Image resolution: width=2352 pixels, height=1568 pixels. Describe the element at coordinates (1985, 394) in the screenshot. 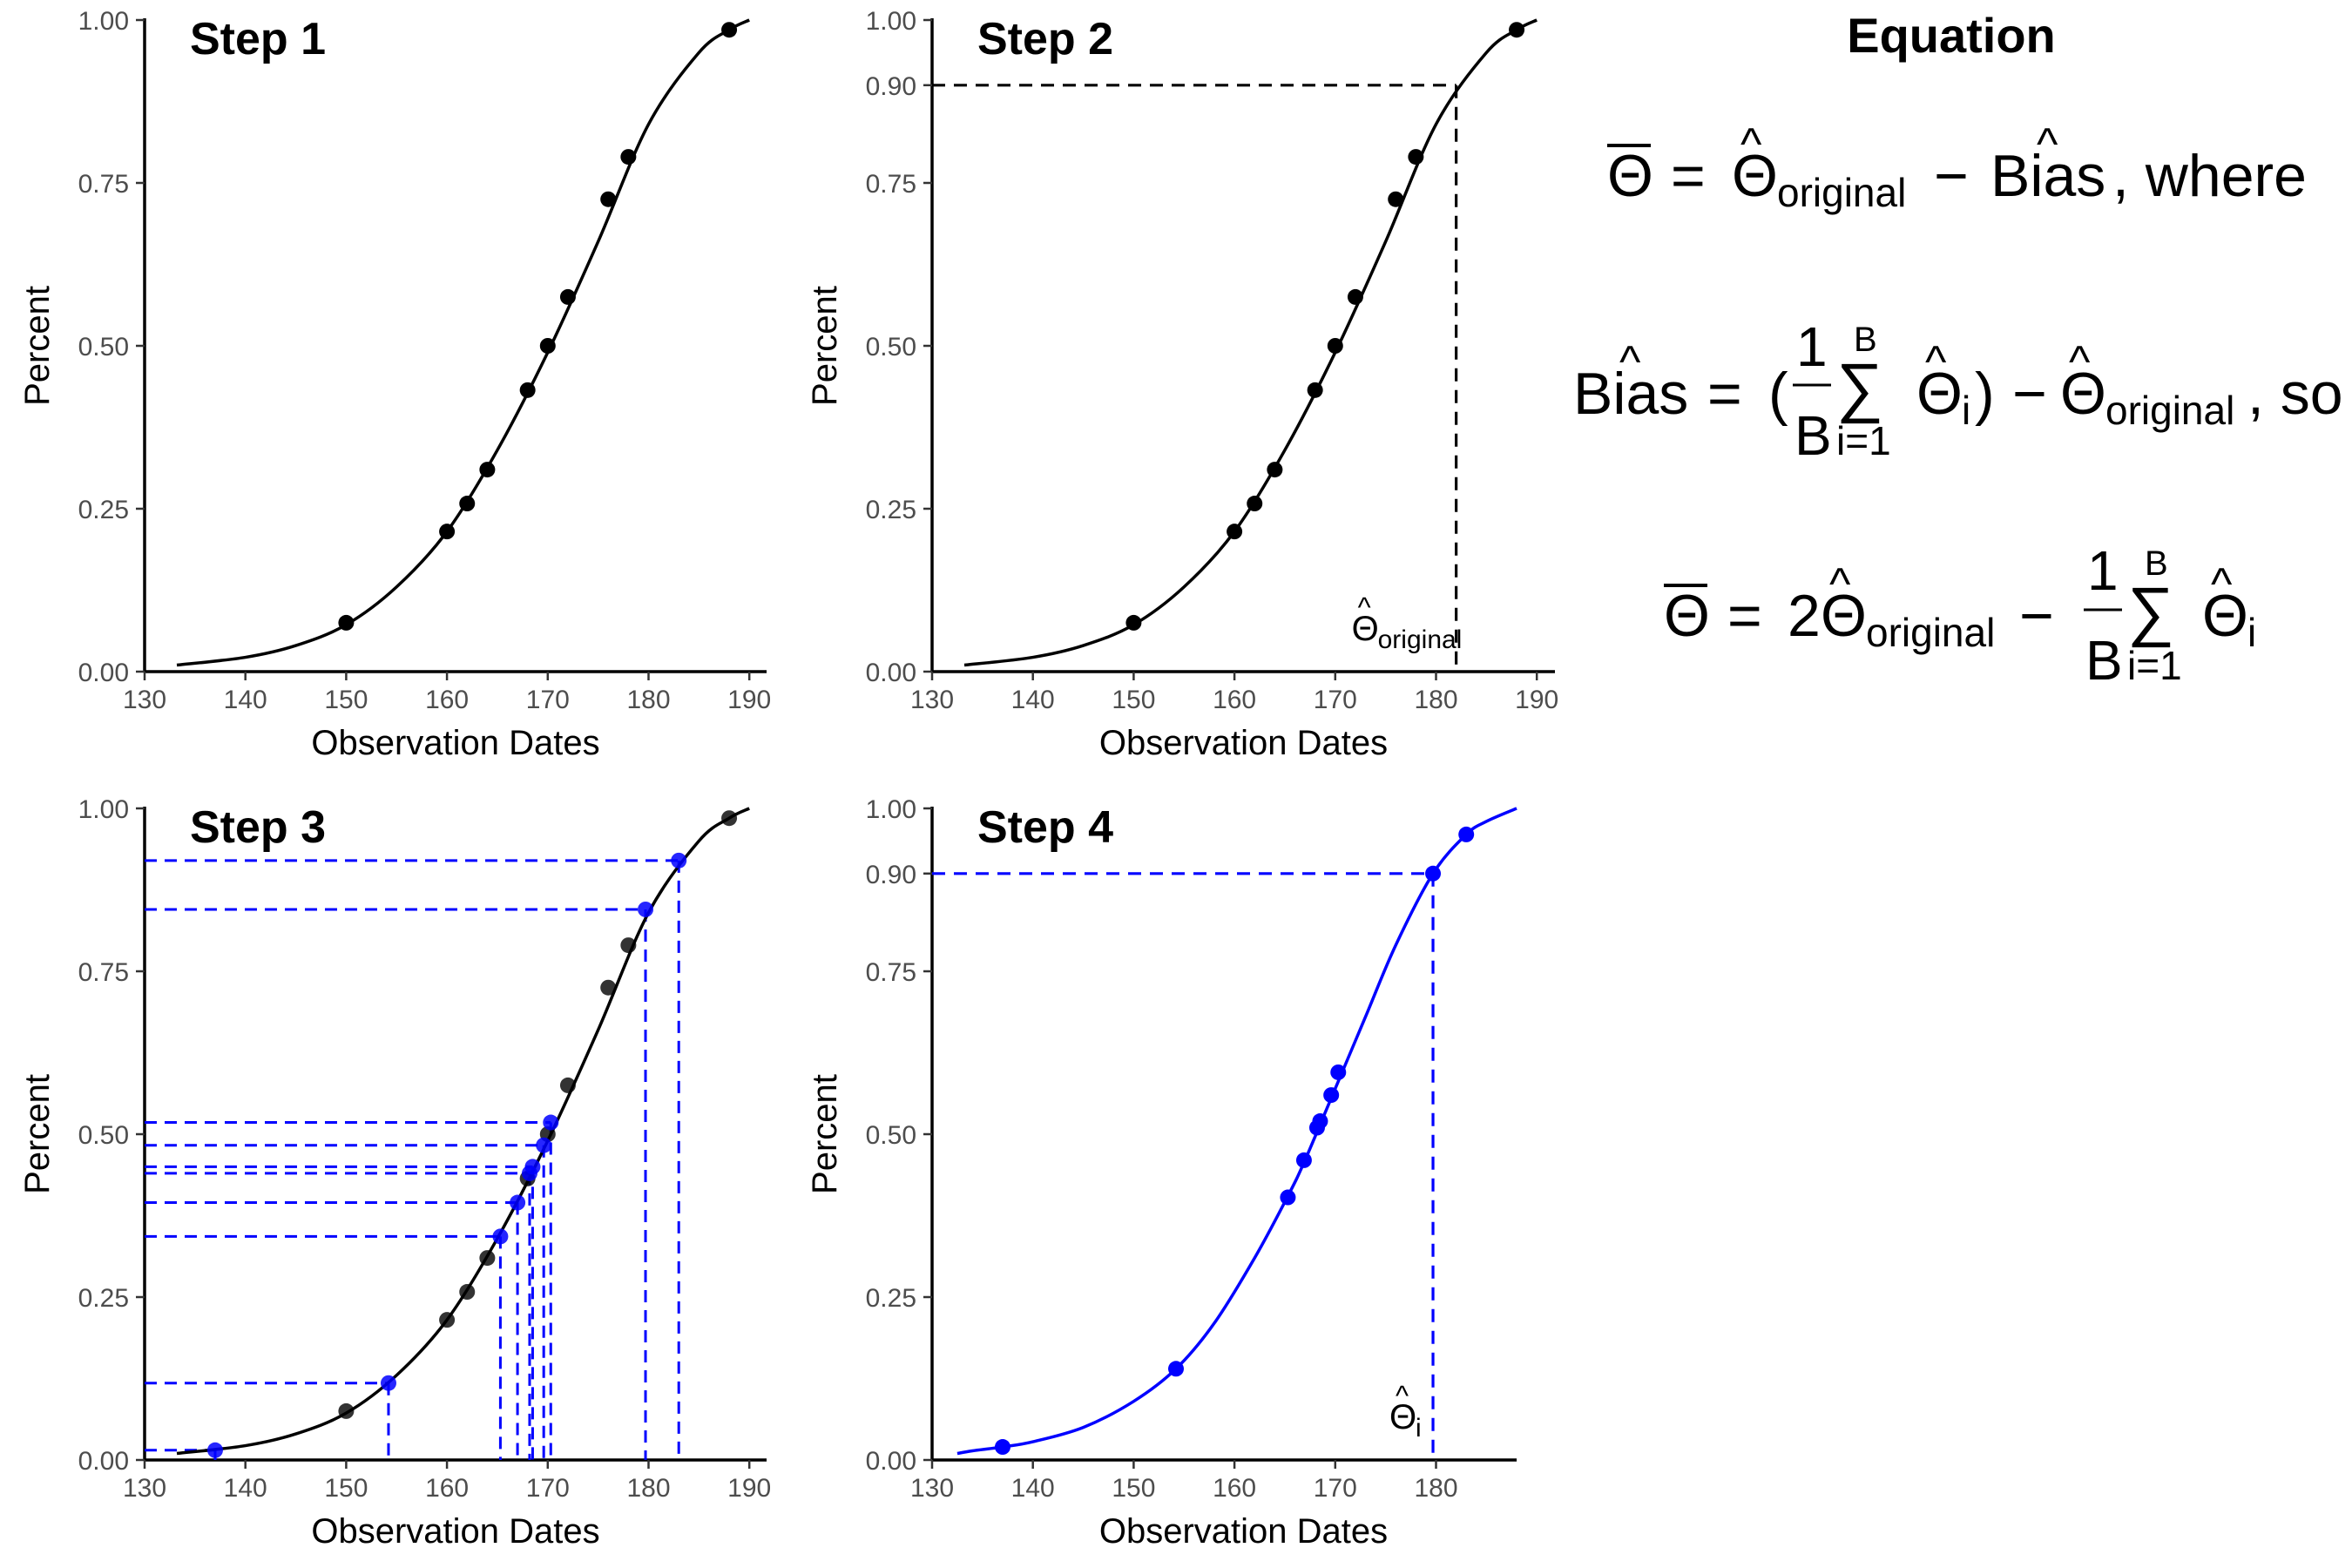

I see `close-paren: )` at that location.